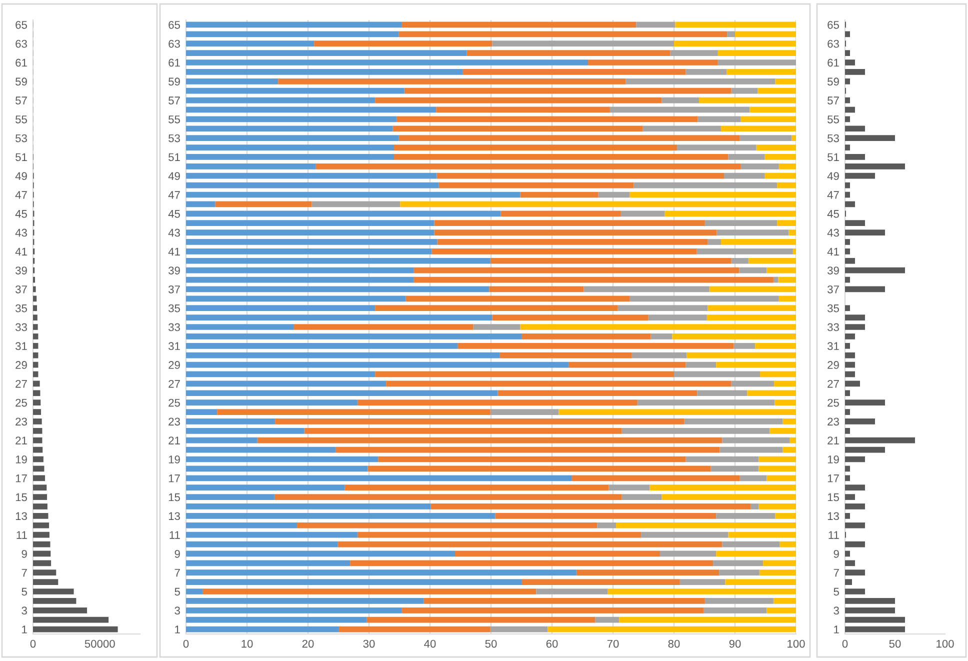 This screenshot has height=661, width=968. I want to click on y-tick-label: 9, so click(836, 554).